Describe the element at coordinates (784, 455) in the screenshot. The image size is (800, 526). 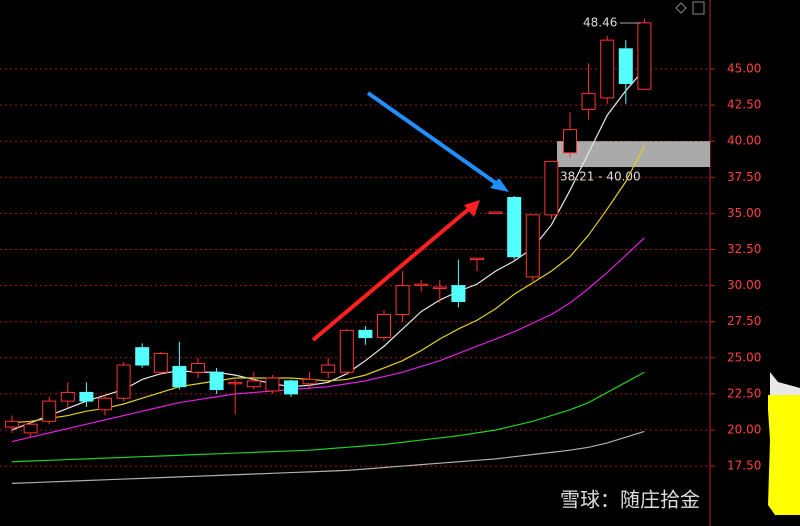
I see `volume-profile` at that location.